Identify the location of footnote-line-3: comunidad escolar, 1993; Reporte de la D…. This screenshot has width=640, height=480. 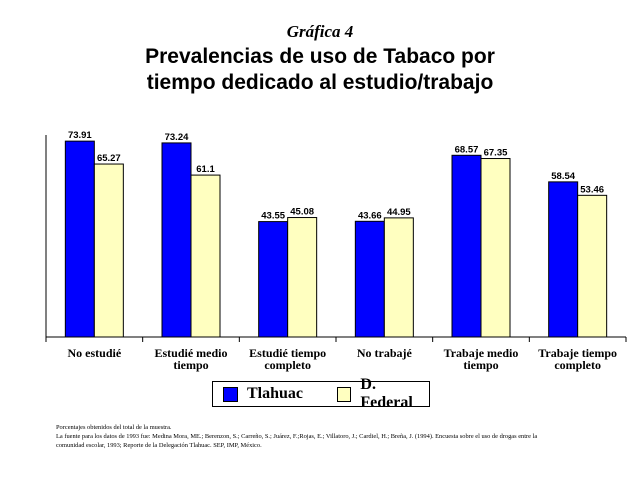
(159, 445).